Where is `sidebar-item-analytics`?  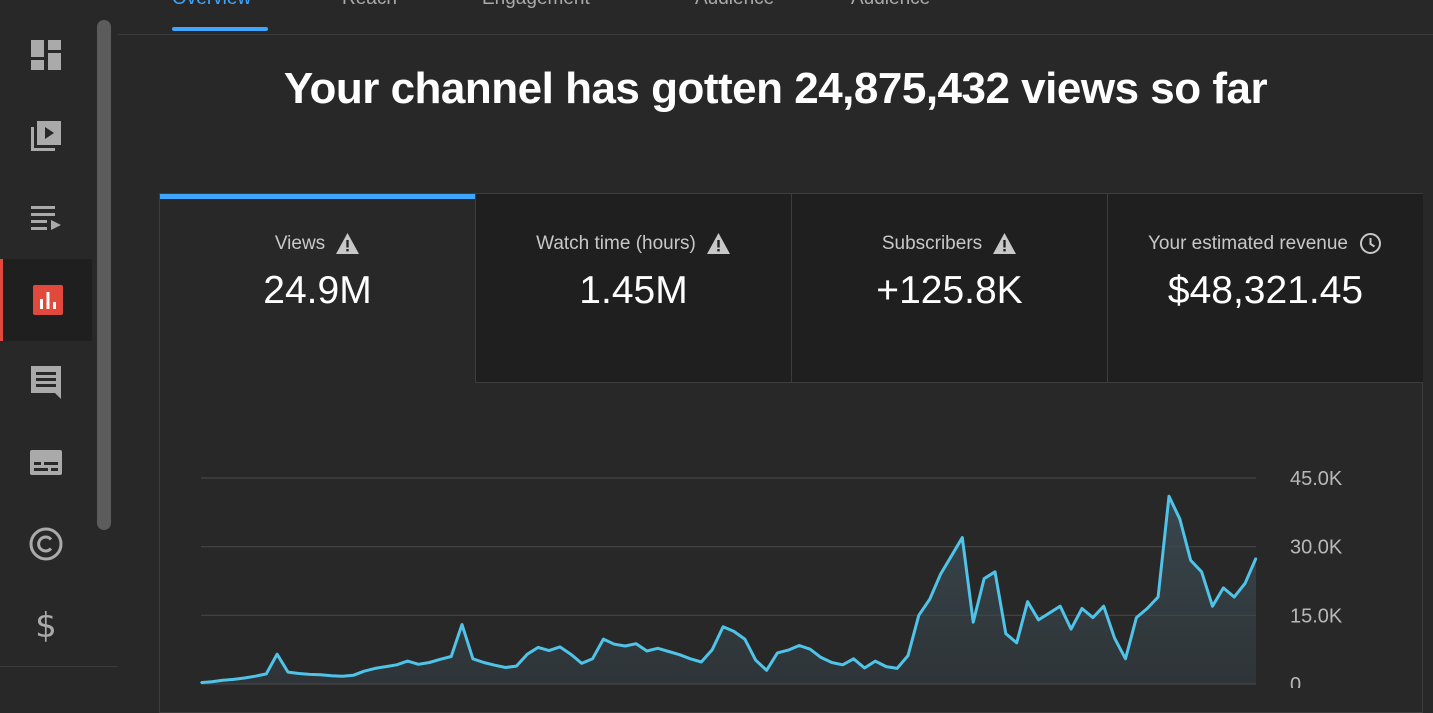 sidebar-item-analytics is located at coordinates (46, 300).